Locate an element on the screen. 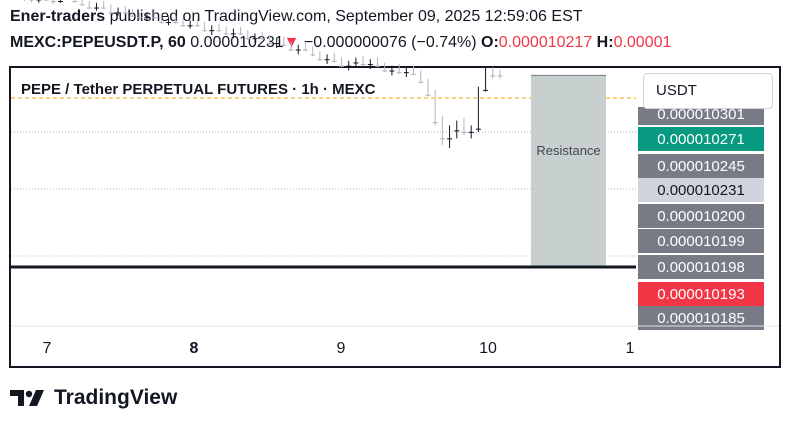 The image size is (792, 424). price-axis-bottom is located at coordinates (701, 315).